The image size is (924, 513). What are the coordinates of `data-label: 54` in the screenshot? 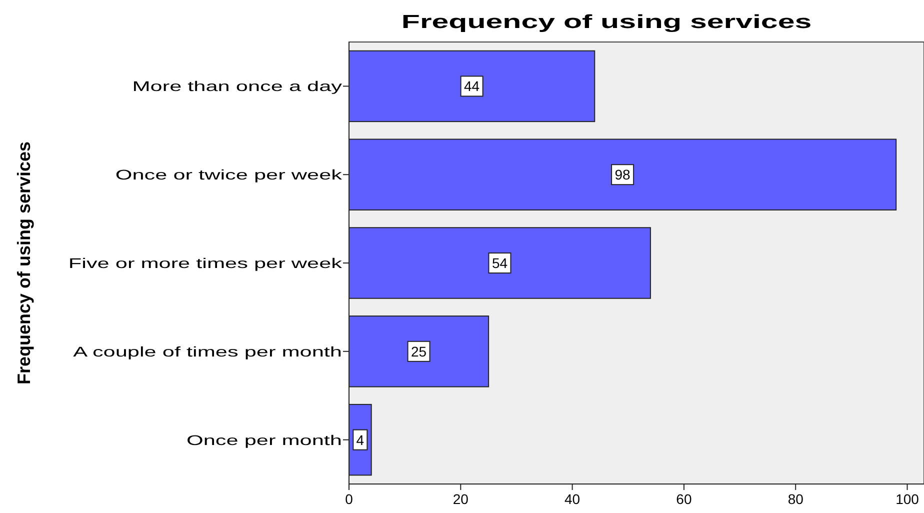 It's located at (500, 263).